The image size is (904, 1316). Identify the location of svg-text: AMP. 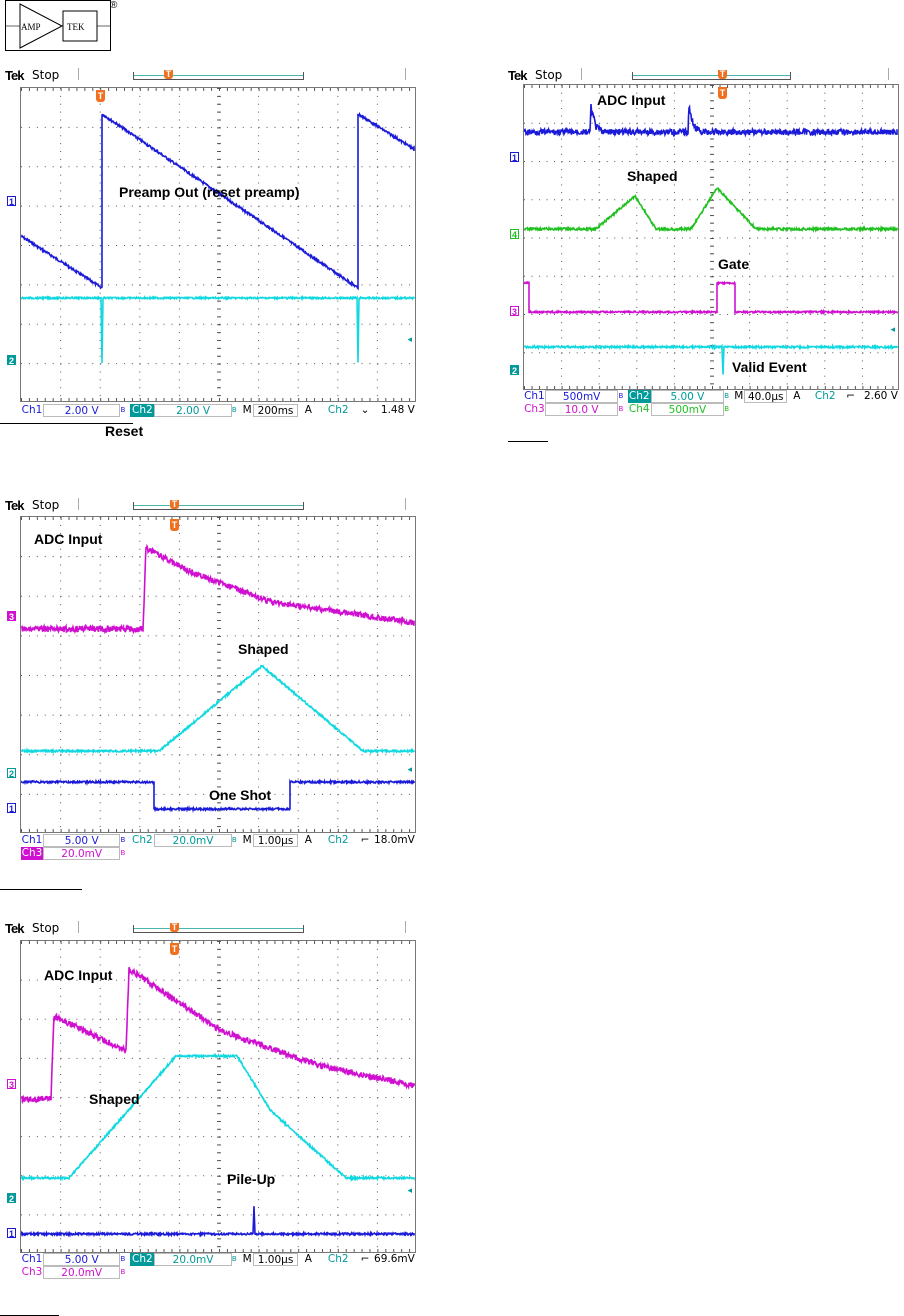
(31, 27).